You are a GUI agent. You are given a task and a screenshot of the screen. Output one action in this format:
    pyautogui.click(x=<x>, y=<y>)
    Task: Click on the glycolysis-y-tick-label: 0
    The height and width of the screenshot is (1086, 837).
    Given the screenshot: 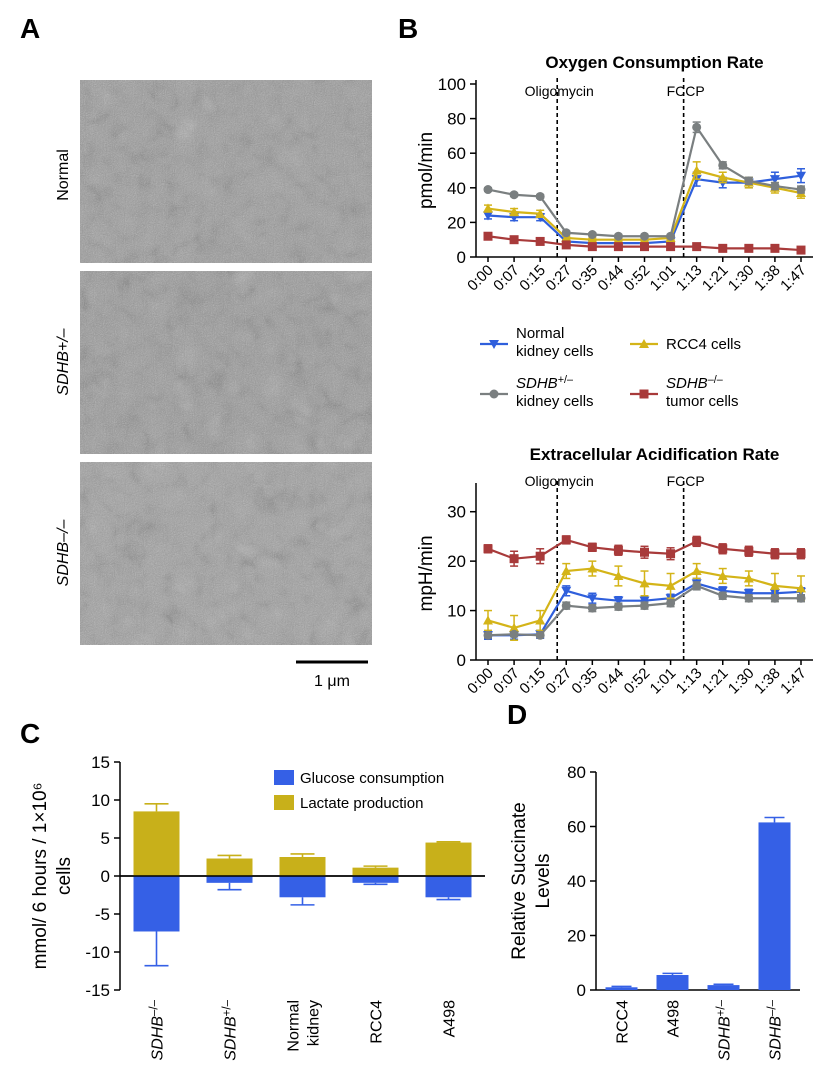 What is the action you would take?
    pyautogui.click(x=105, y=876)
    